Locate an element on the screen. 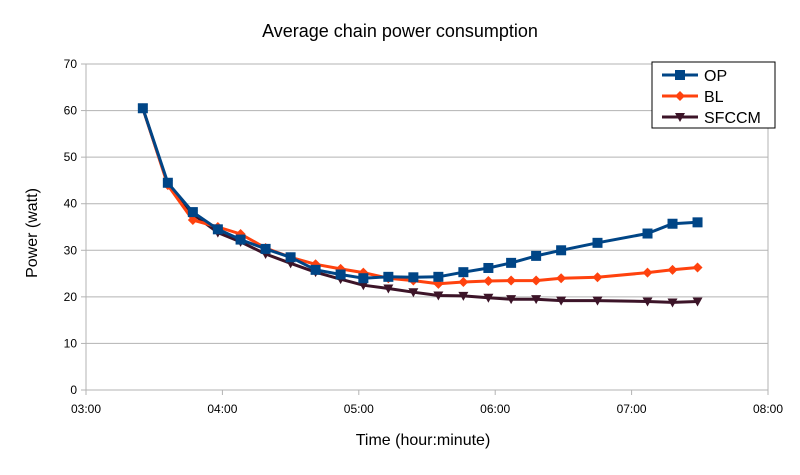 Image resolution: width=800 pixels, height=475 pixels. x-tick-label: 03:00 is located at coordinates (86, 409).